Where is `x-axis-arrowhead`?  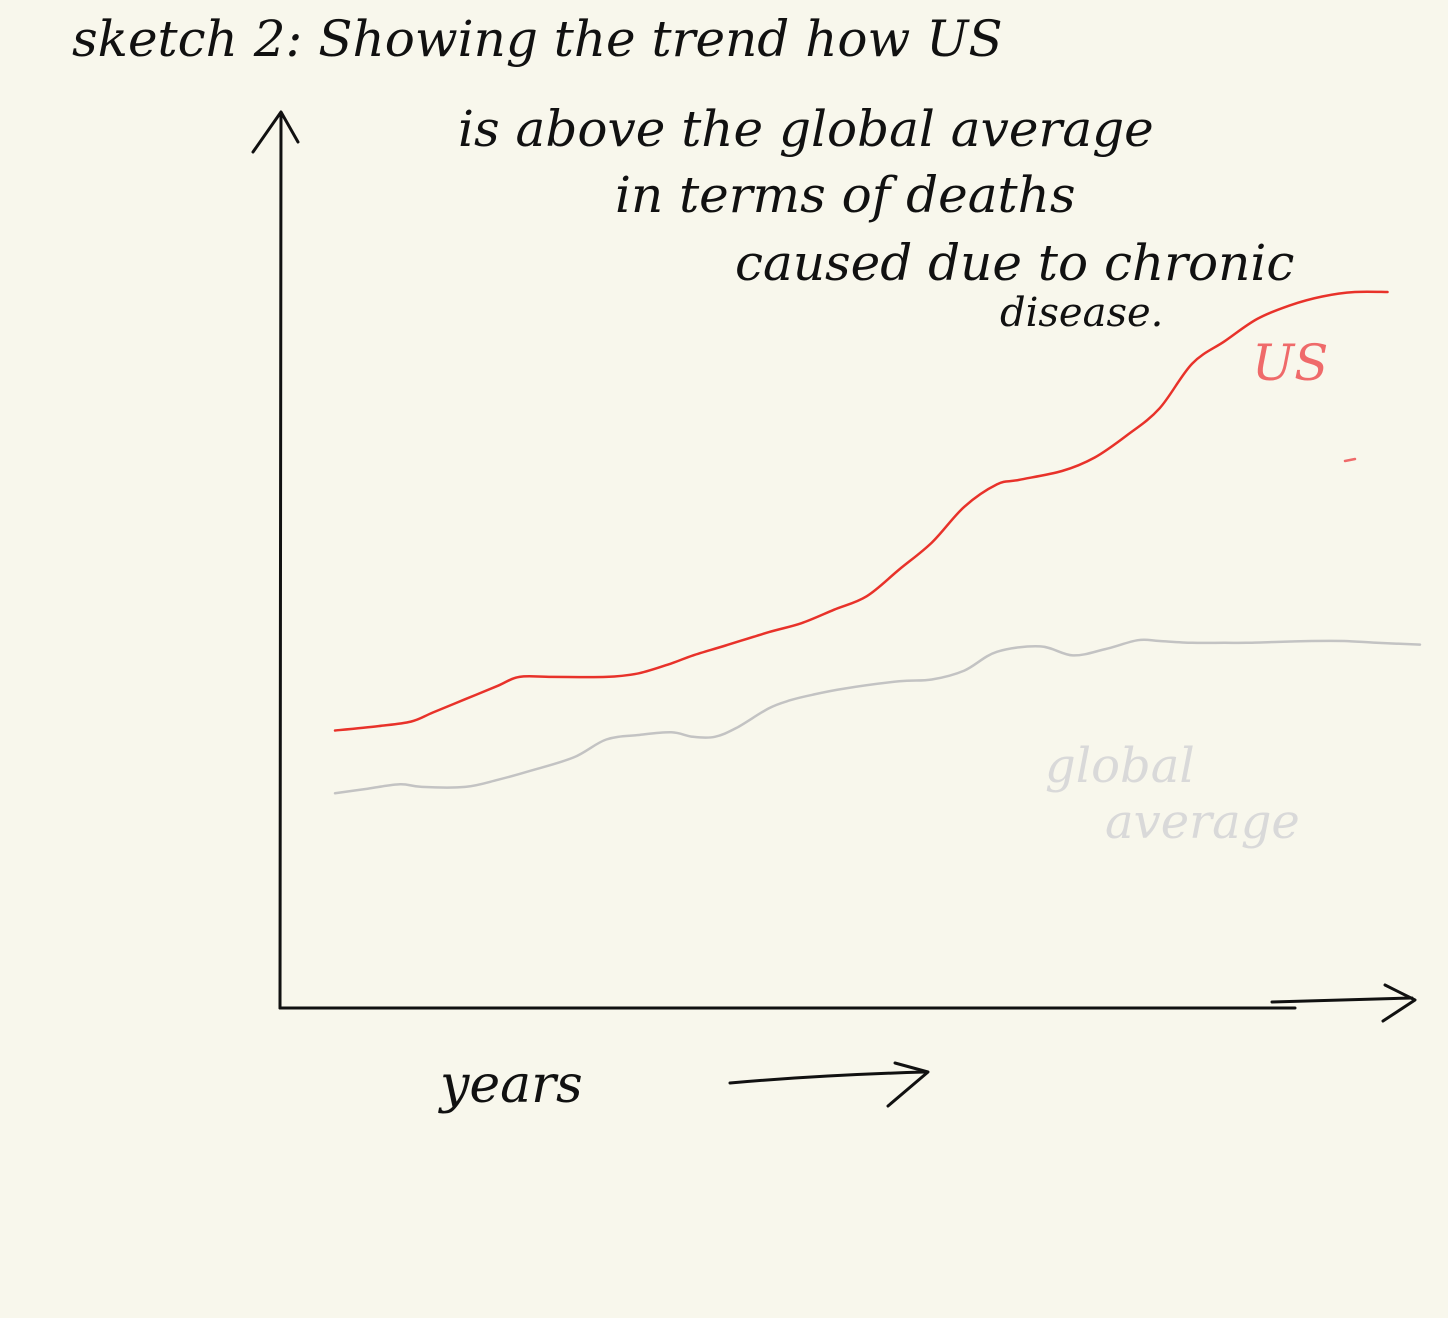 x-axis-arrowhead is located at coordinates (1399, 1003).